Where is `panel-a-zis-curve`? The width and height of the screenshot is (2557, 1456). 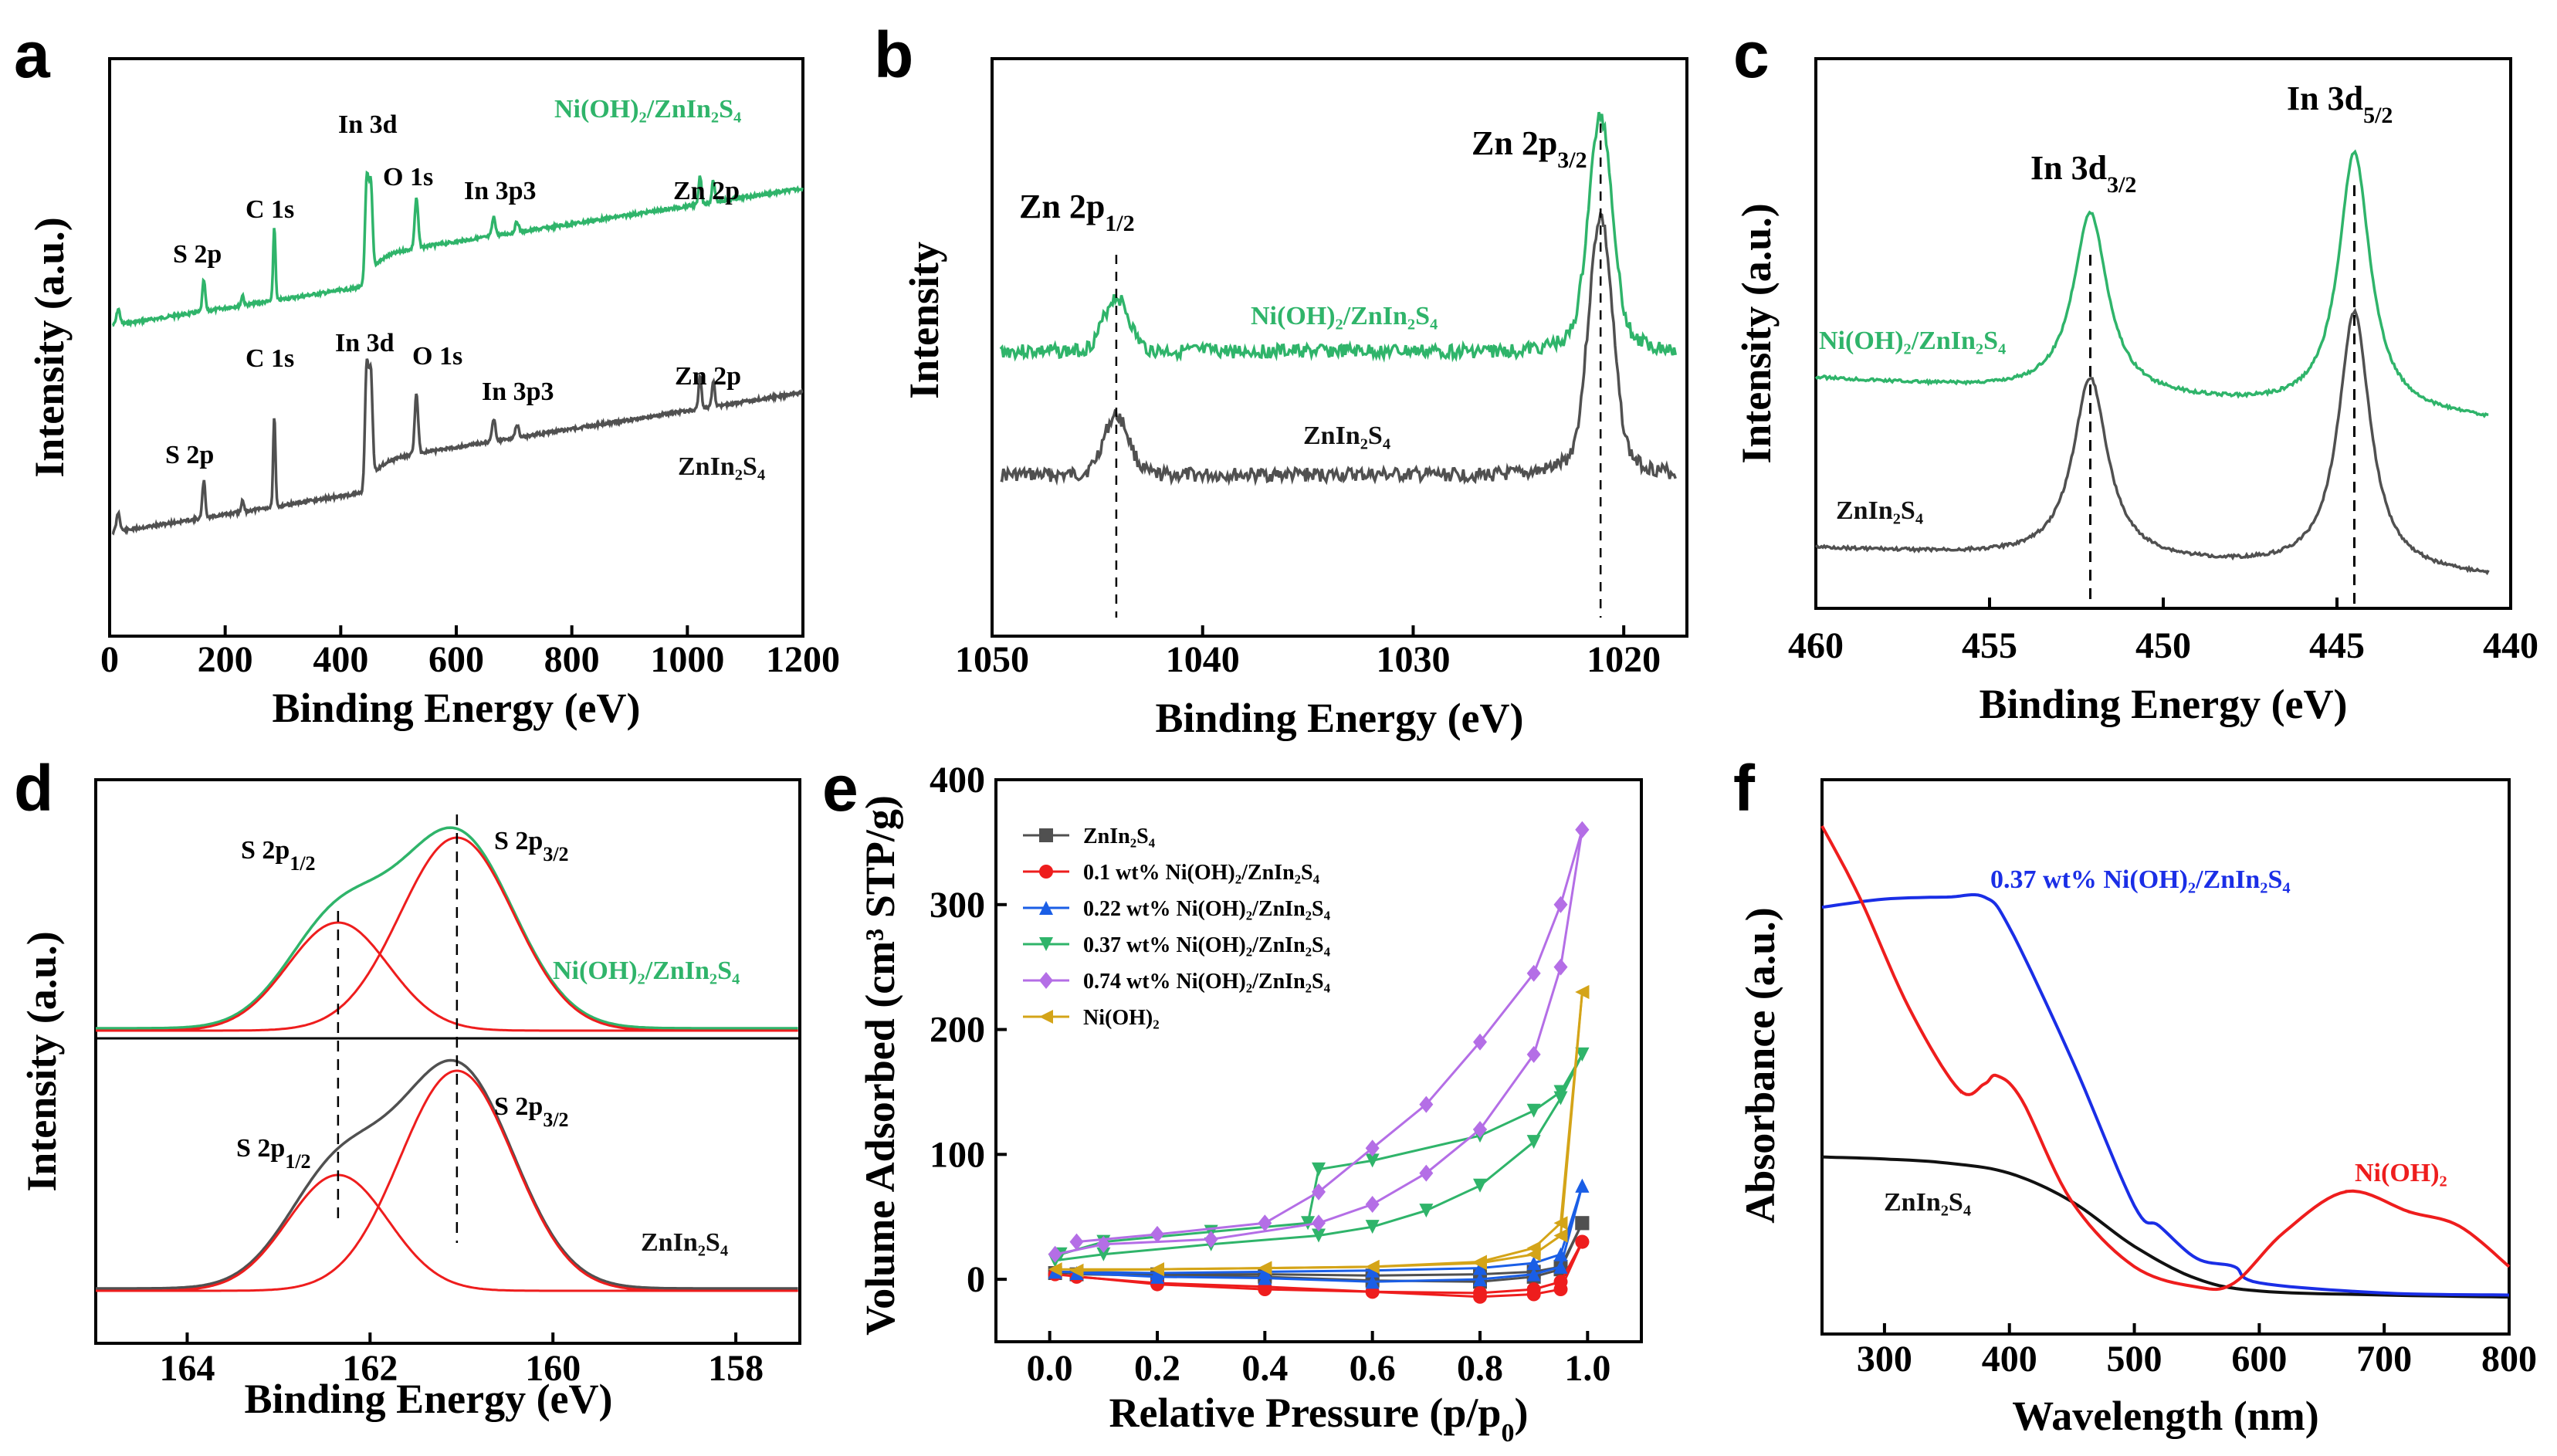 panel-a-zis-curve is located at coordinates (457, 447).